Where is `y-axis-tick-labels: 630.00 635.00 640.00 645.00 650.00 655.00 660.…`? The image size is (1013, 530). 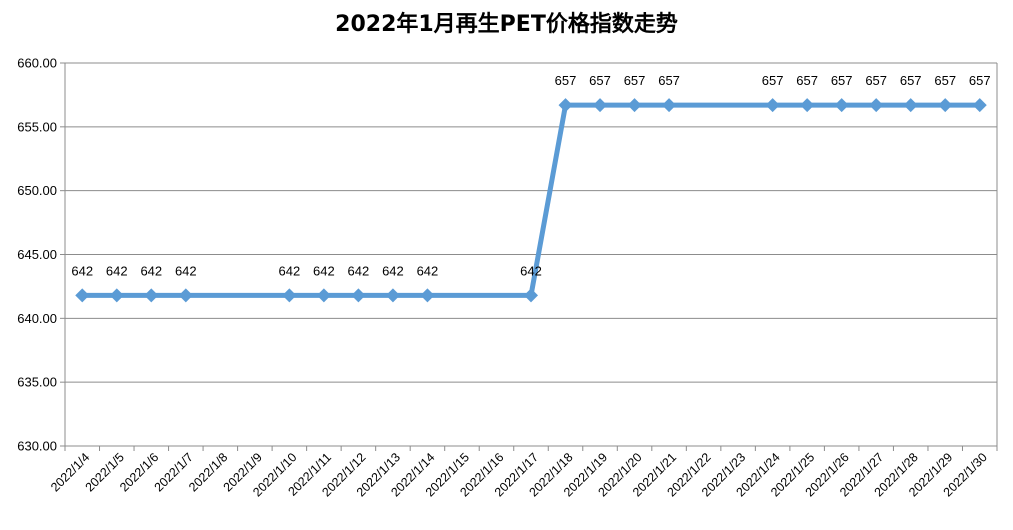 y-axis-tick-labels: 630.00 635.00 640.00 645.00 650.00 655.00 660.… is located at coordinates (37, 255).